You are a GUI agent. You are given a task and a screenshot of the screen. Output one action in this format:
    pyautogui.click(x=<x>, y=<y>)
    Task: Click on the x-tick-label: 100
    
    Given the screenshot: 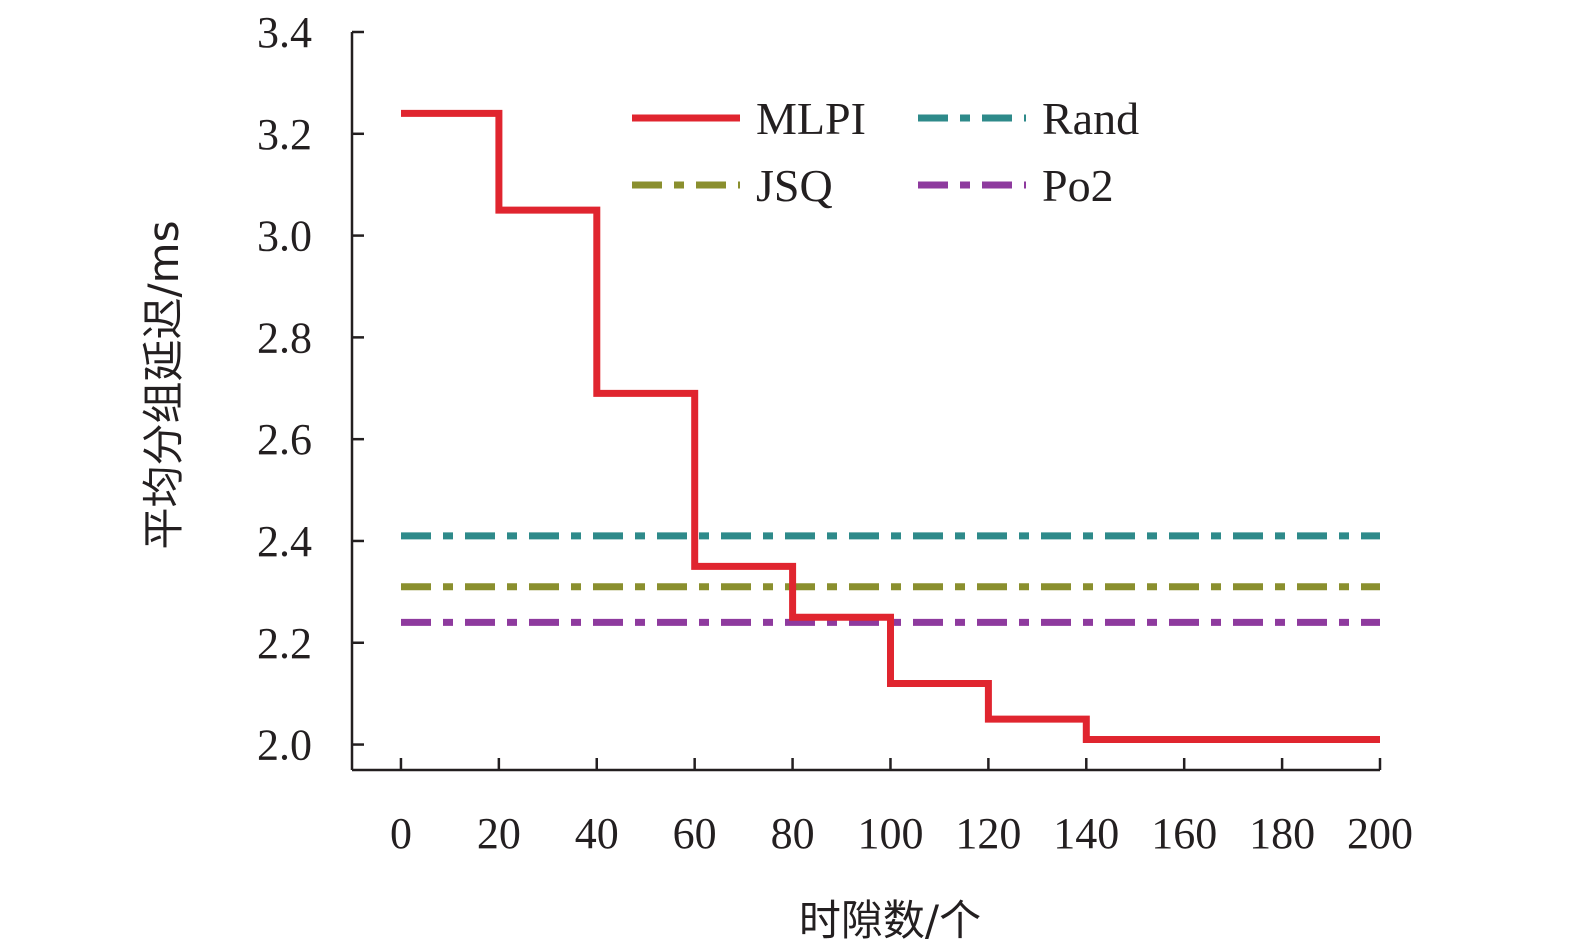 What is the action you would take?
    pyautogui.click(x=890, y=833)
    